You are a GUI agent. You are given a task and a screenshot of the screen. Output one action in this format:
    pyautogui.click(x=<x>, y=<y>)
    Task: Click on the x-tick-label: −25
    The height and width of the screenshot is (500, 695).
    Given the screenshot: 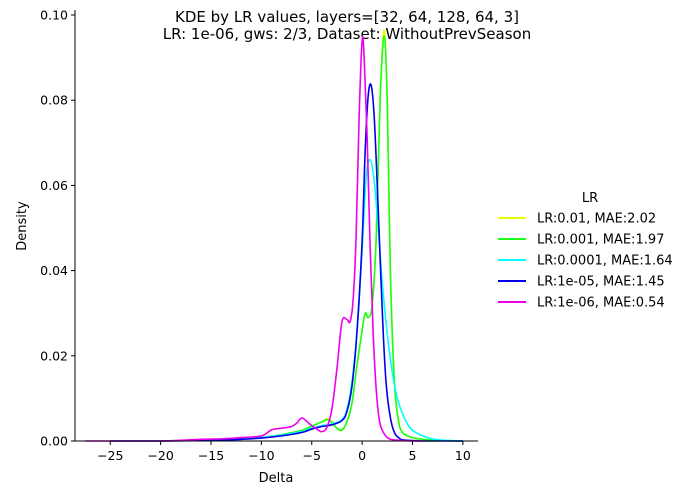 What is the action you would take?
    pyautogui.click(x=110, y=455)
    